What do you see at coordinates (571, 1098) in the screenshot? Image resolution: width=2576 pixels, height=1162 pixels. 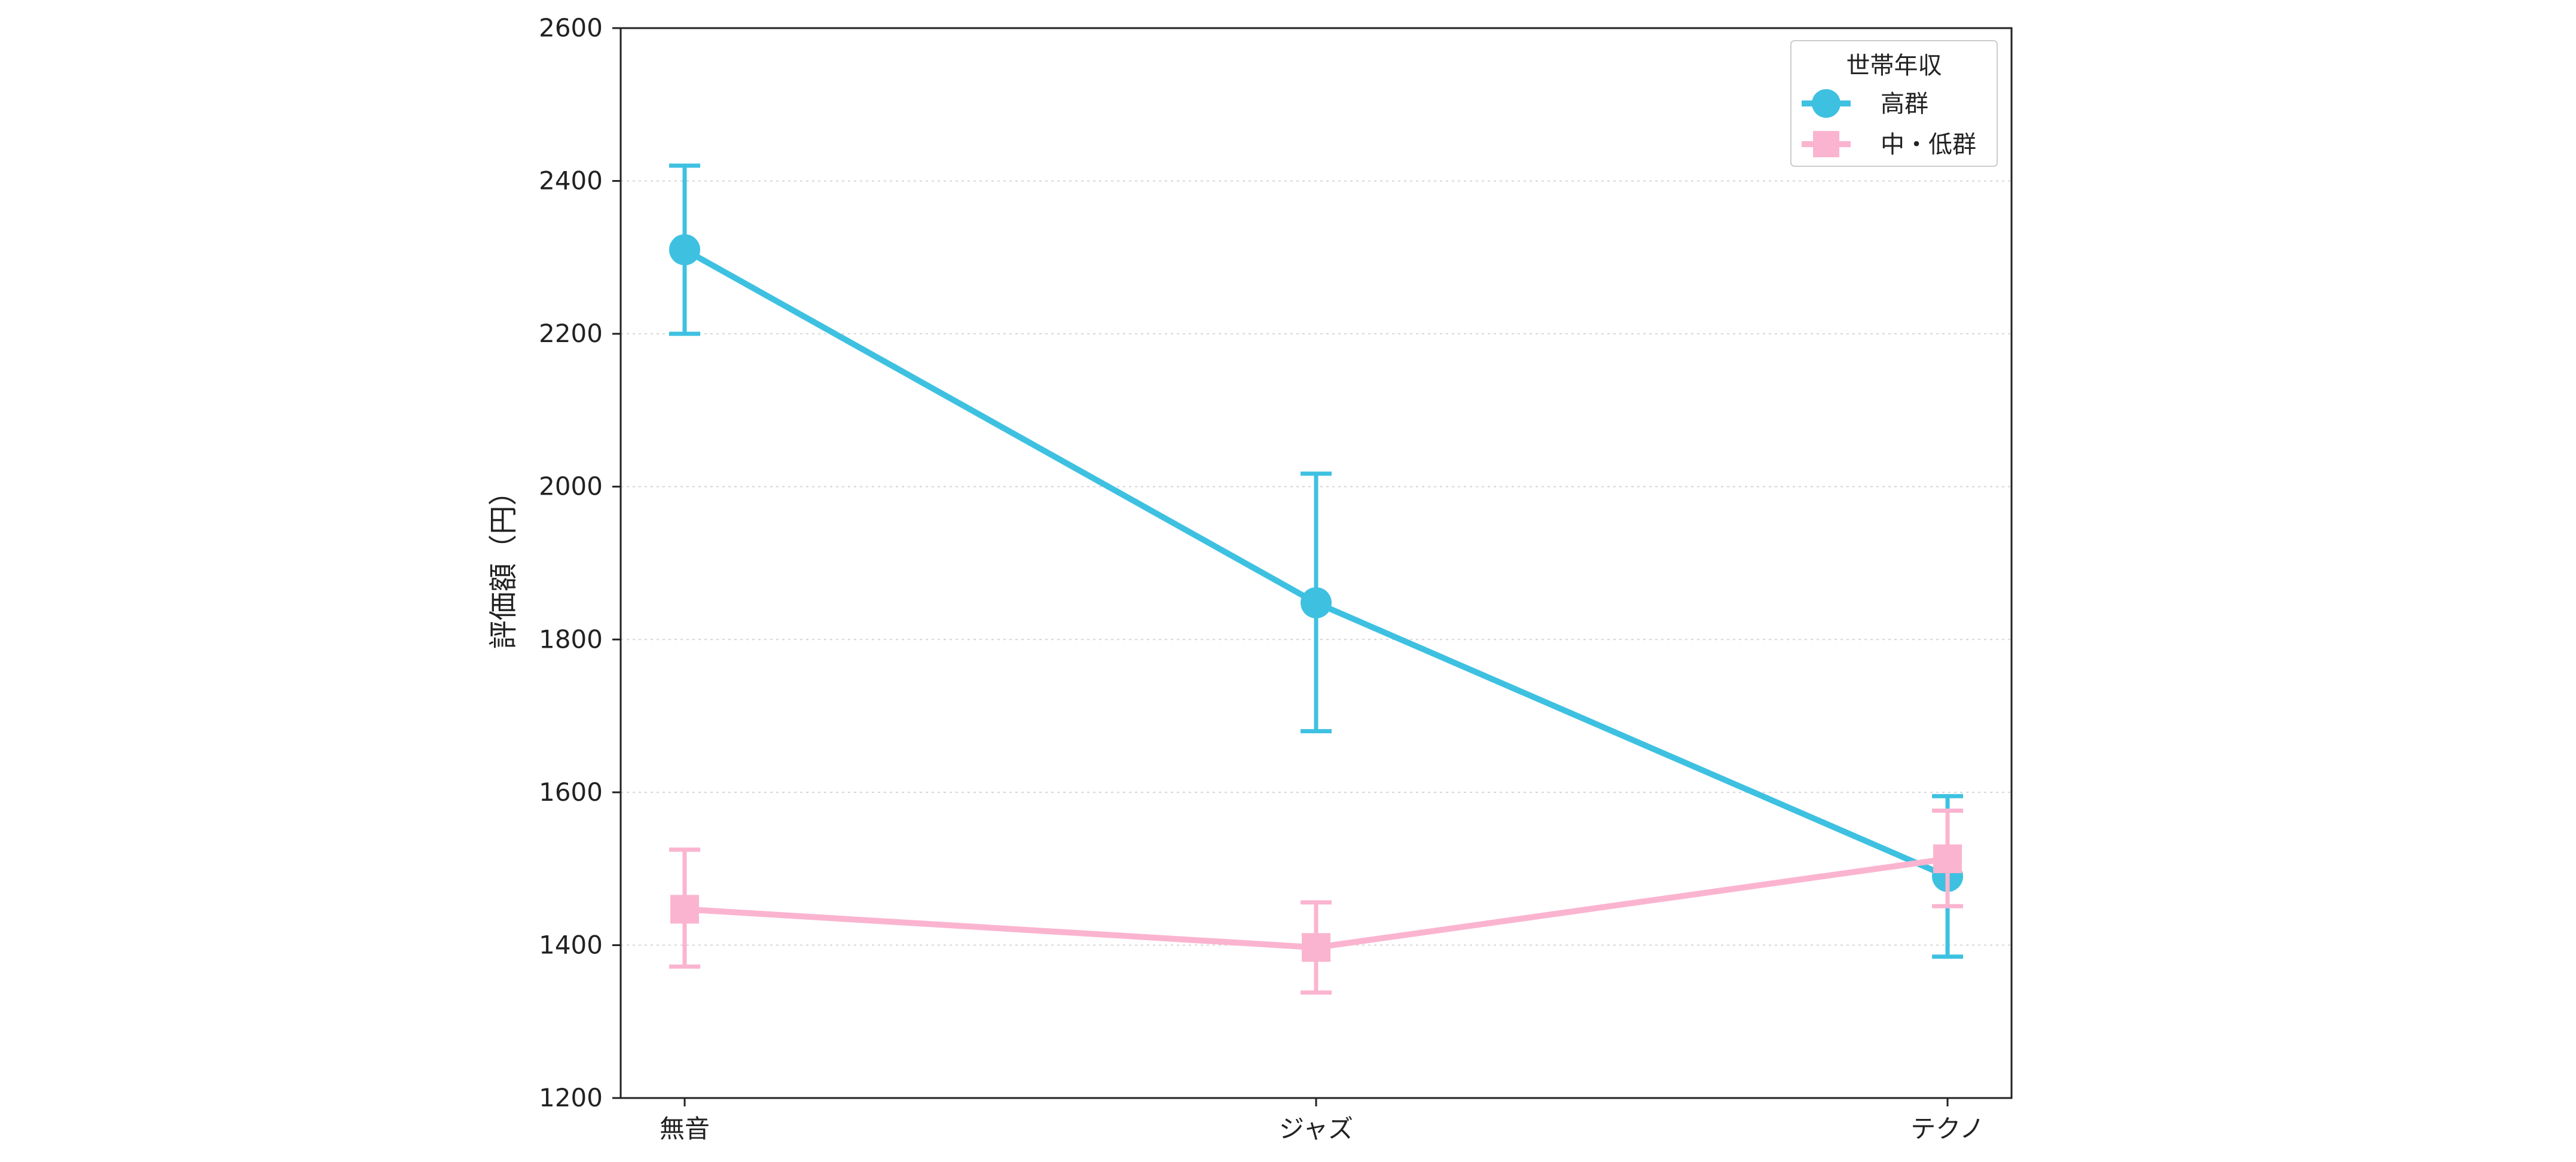 I see `y-tick-label: 1200` at bounding box center [571, 1098].